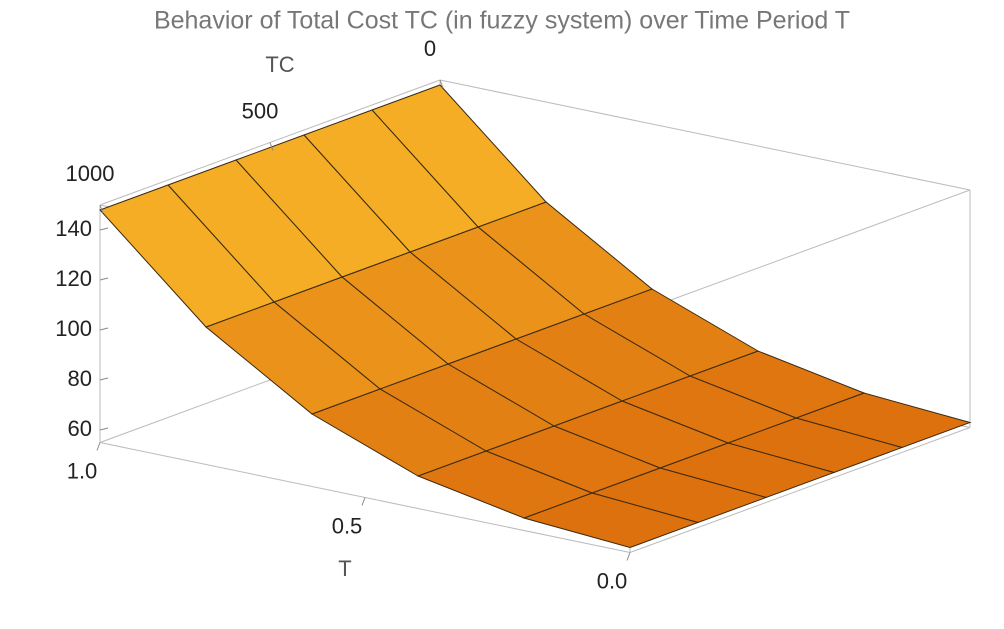 This screenshot has height=629, width=1004. What do you see at coordinates (612, 580) in the screenshot?
I see `x-tick-label: 0.0` at bounding box center [612, 580].